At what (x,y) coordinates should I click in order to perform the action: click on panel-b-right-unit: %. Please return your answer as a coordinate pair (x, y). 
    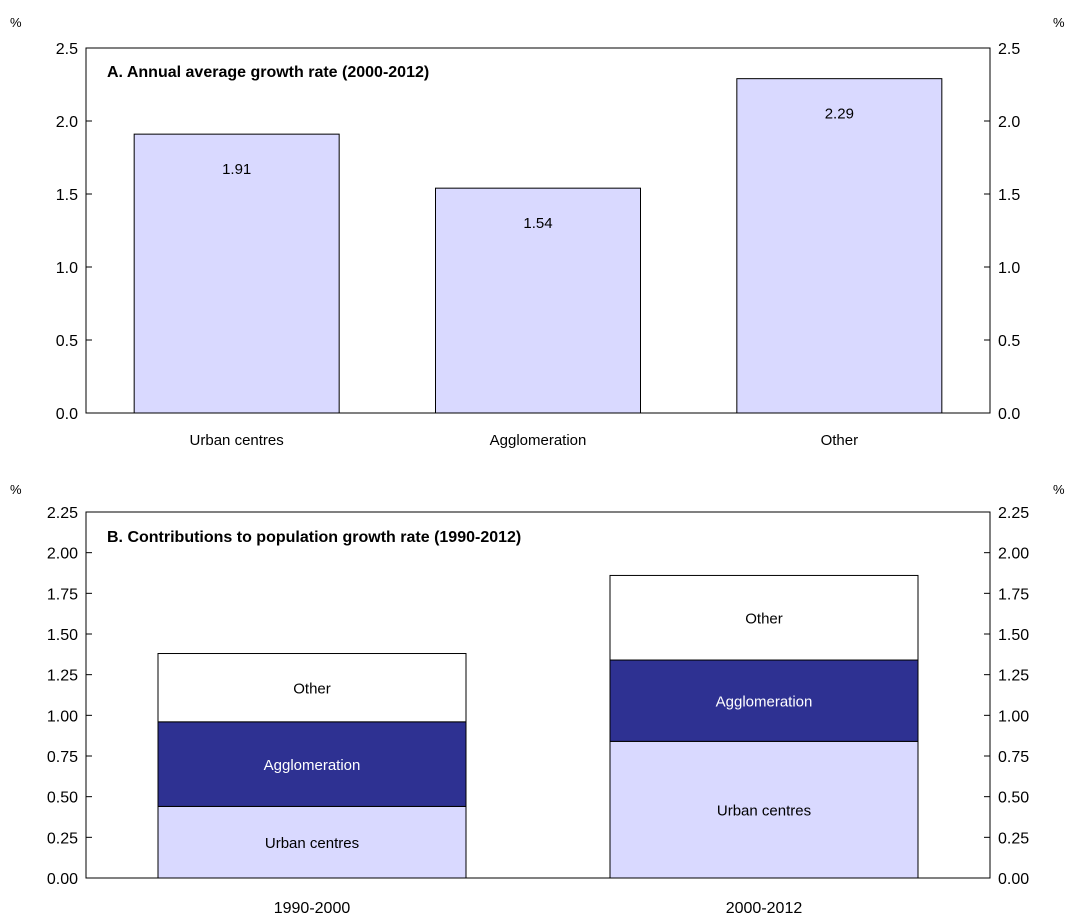
    Looking at the image, I should click on (1059, 489).